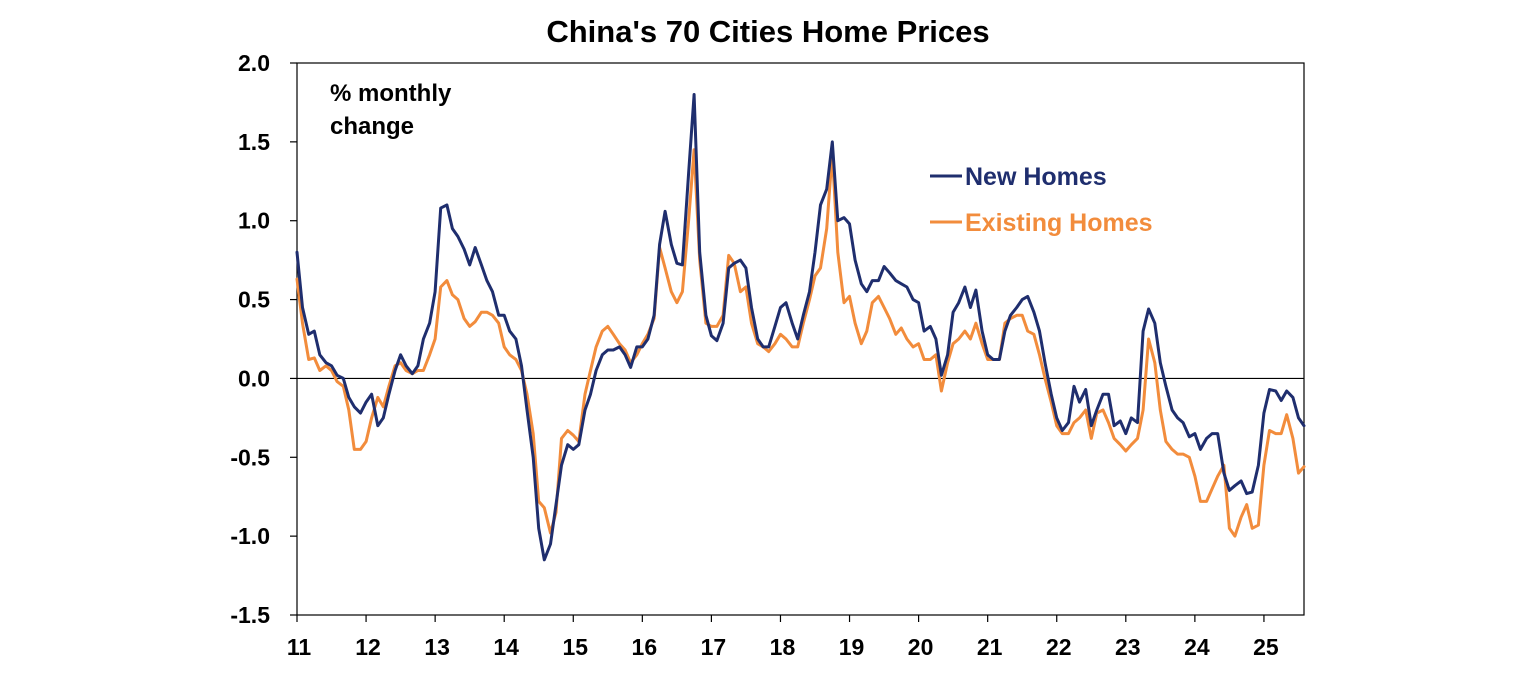 This screenshot has width=1536, height=680. Describe the element at coordinates (990, 647) in the screenshot. I see `x-tick-label: 21` at that location.